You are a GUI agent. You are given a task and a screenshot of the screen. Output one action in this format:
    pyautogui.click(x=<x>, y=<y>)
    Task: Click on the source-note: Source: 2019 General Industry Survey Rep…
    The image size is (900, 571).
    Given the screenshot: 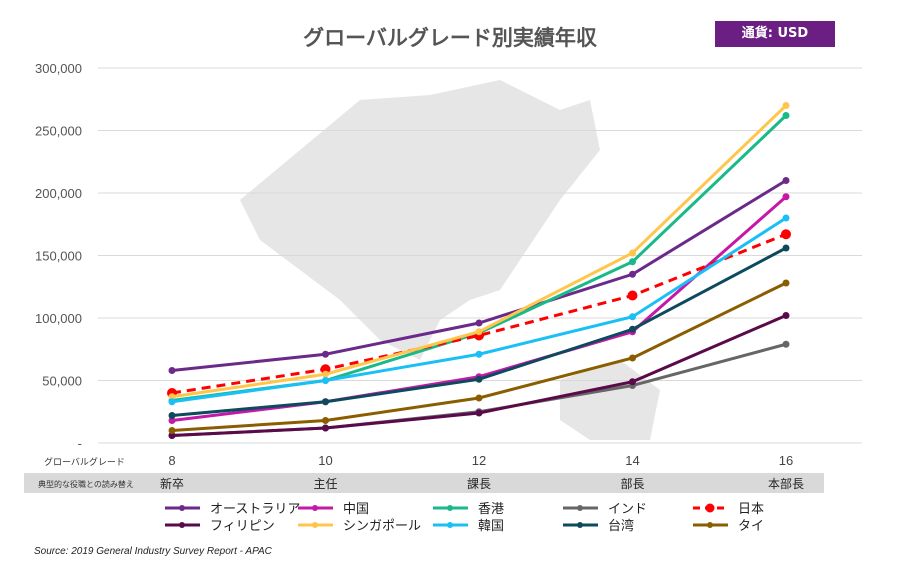 What is the action you would take?
    pyautogui.click(x=153, y=551)
    